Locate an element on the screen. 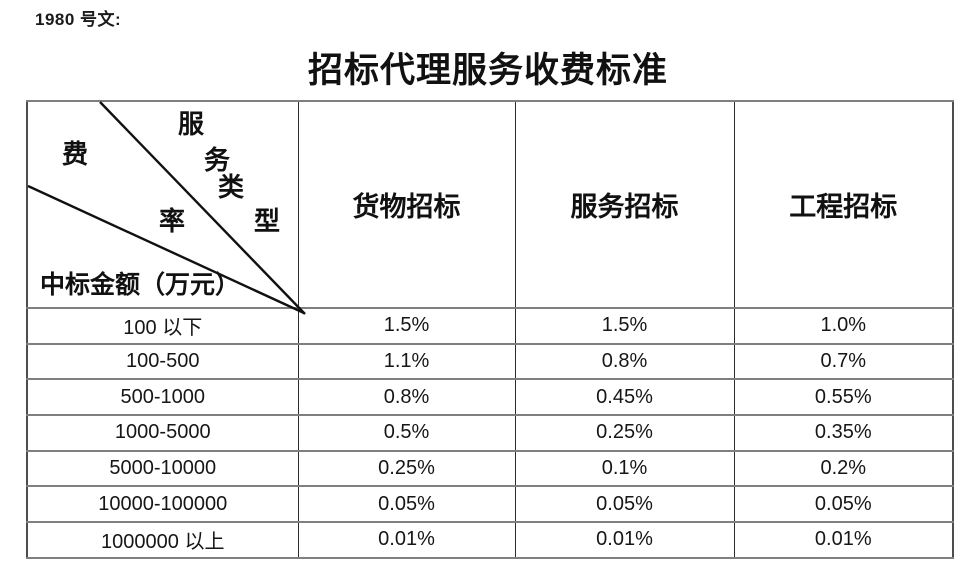 The width and height of the screenshot is (976, 581). fee-cell: 0.1% is located at coordinates (624, 468).